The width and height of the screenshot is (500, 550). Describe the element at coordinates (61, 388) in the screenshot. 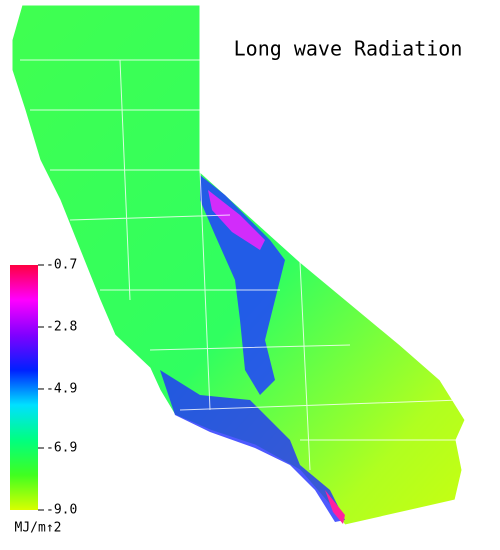

I see `colorbar-tick-label: -4.9` at that location.